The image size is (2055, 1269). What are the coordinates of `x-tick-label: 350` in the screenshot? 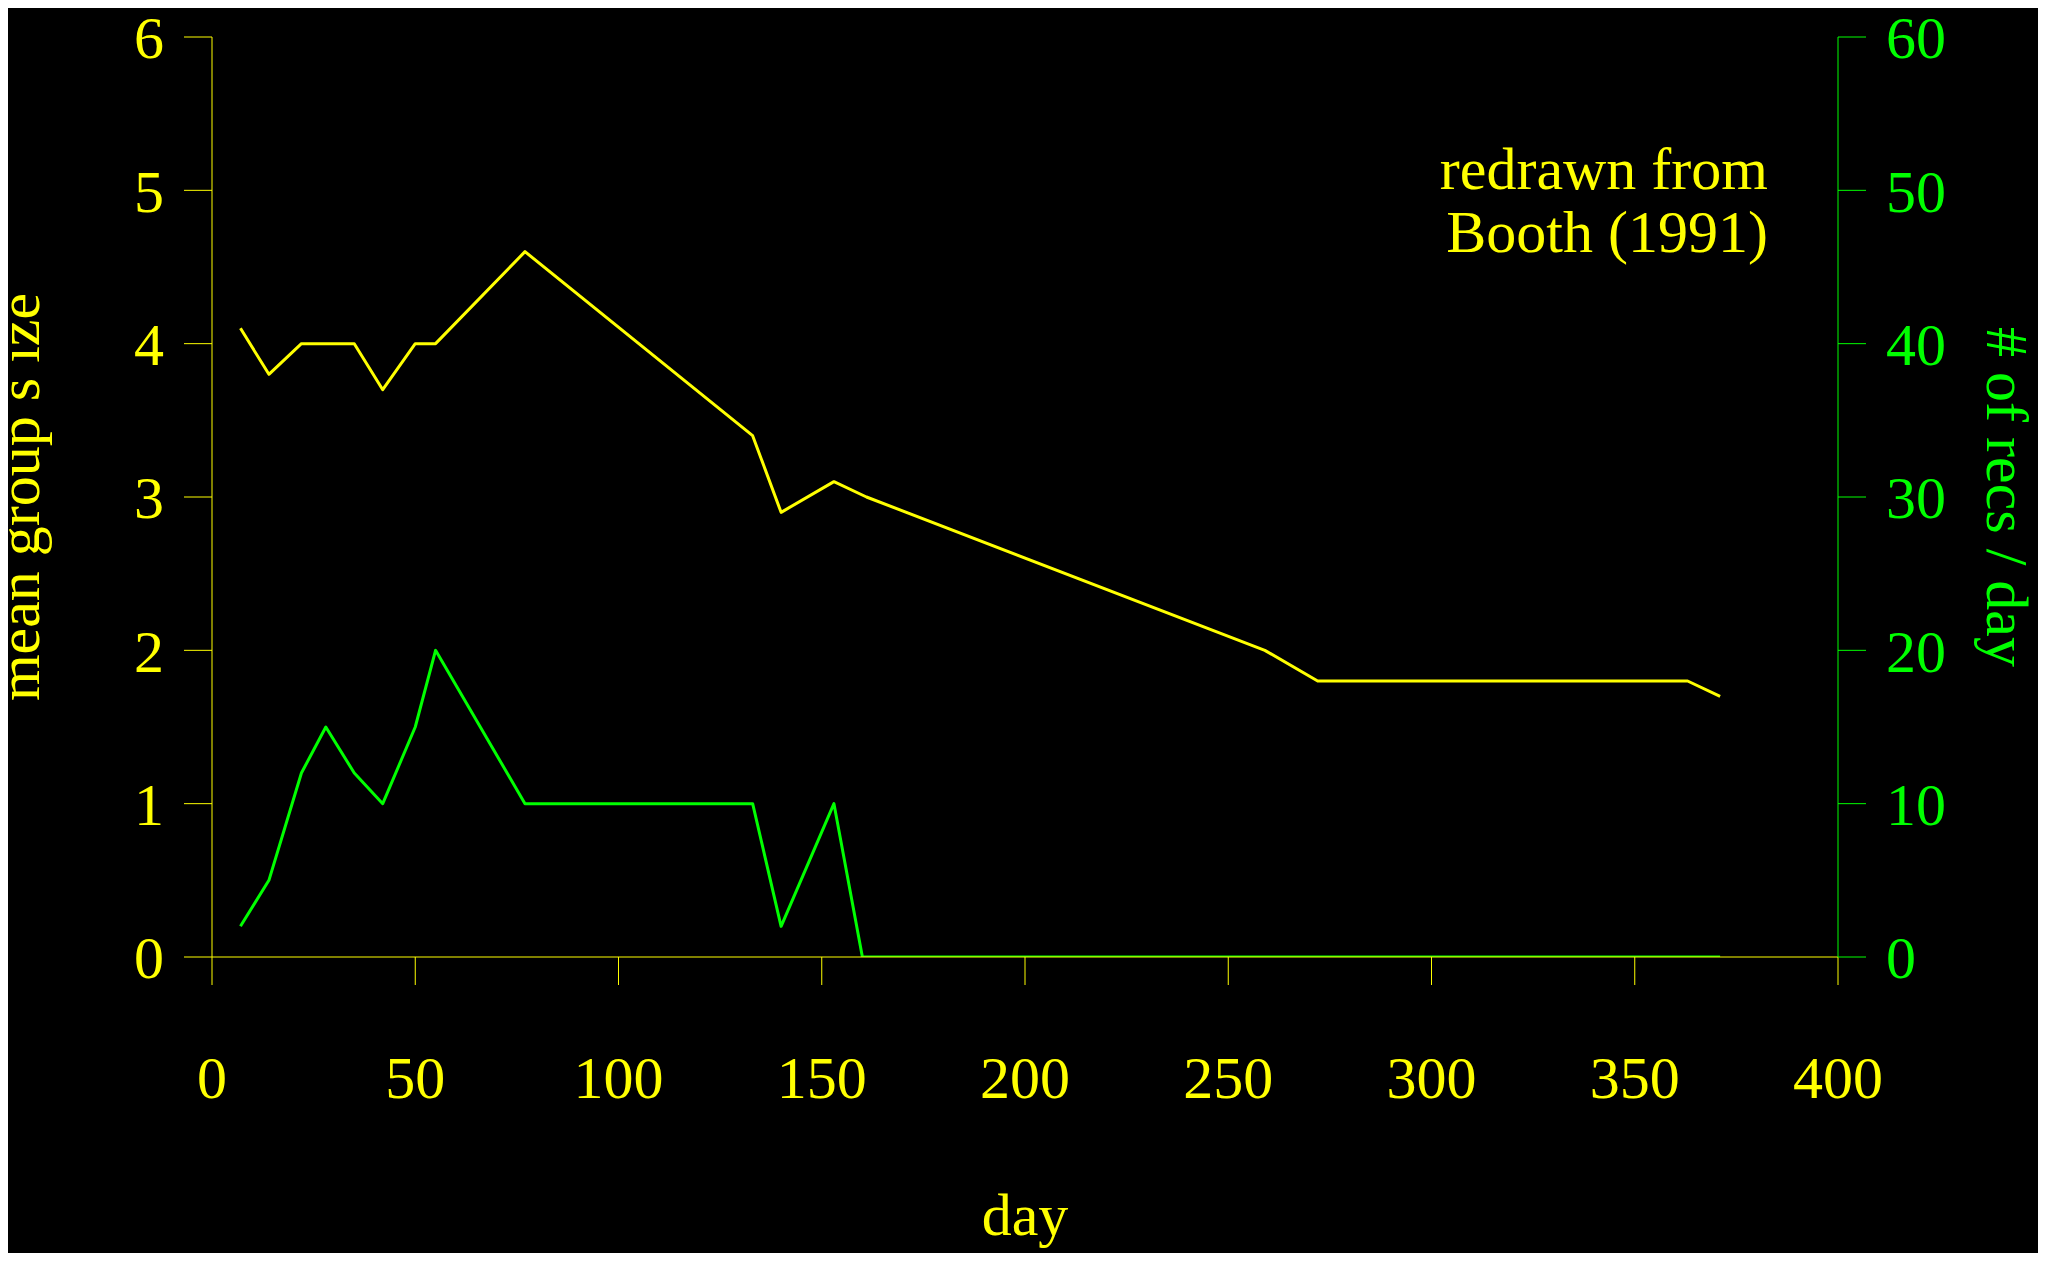 It's located at (1634, 1077).